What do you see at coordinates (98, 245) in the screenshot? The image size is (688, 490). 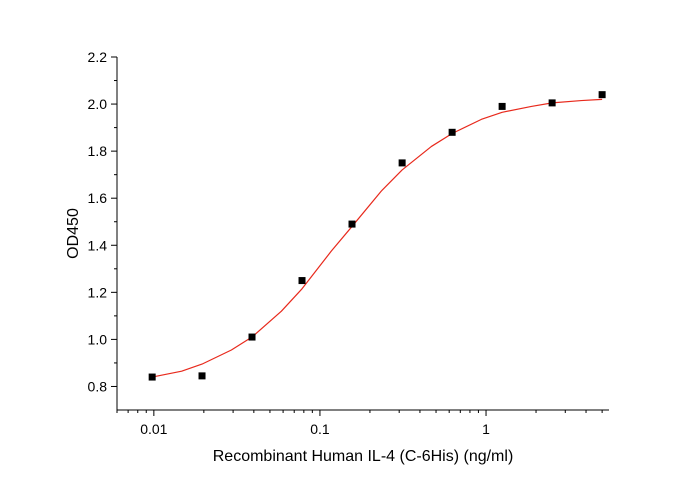 I see `y-tick-label: 1.4` at bounding box center [98, 245].